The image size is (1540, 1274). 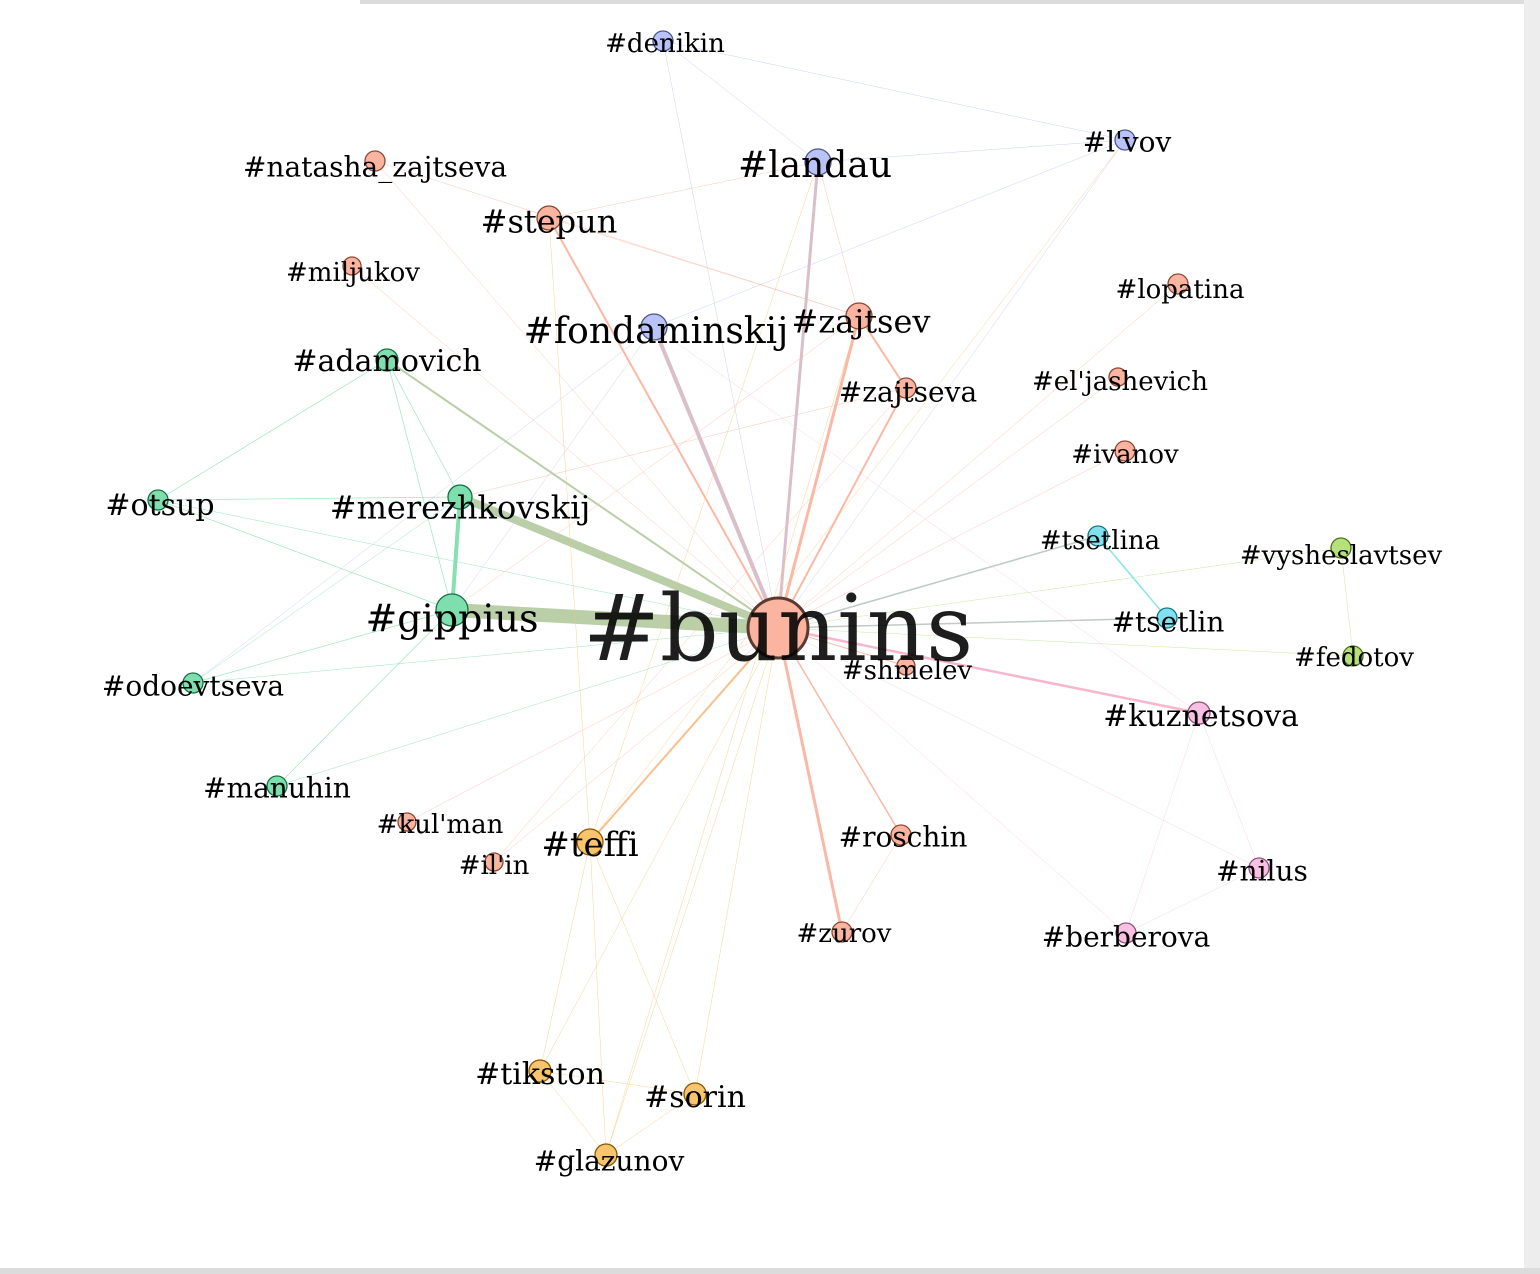 I want to click on node-sorin, so click(x=695, y=1094).